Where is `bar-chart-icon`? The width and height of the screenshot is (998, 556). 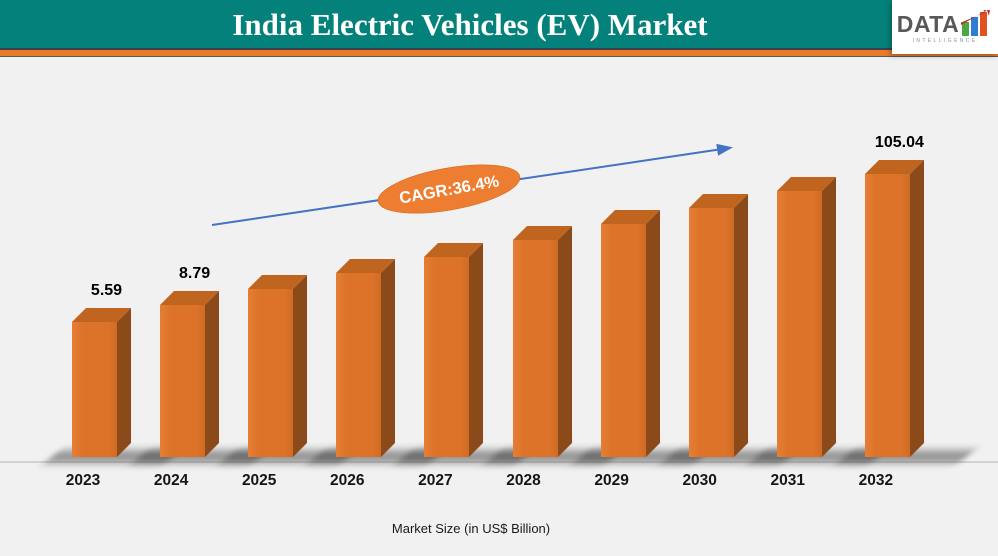
bar-chart-icon is located at coordinates (976, 23).